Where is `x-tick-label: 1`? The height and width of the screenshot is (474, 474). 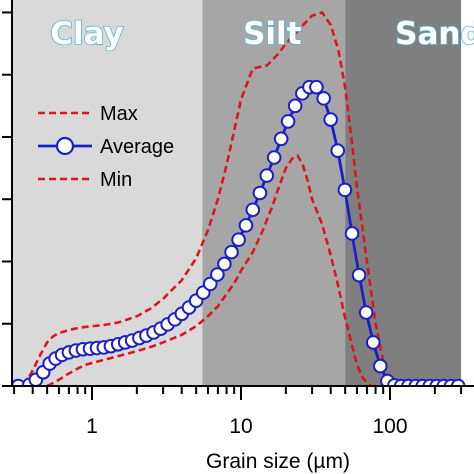 x-tick-label: 1 is located at coordinates (92, 426).